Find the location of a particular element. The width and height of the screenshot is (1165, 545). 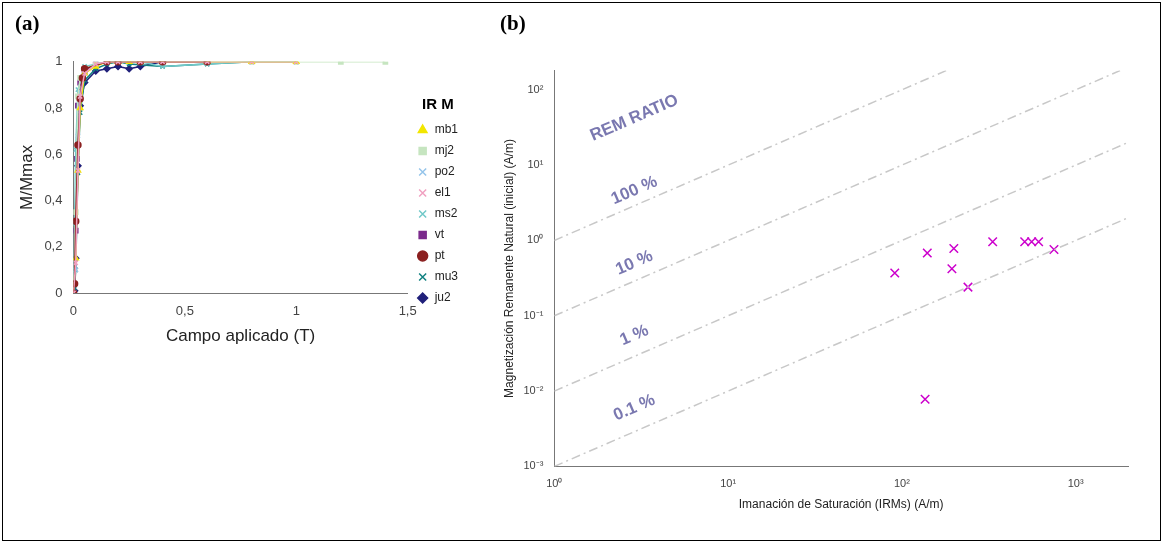

x-tick-label: 10⁰ is located at coordinates (554, 483).